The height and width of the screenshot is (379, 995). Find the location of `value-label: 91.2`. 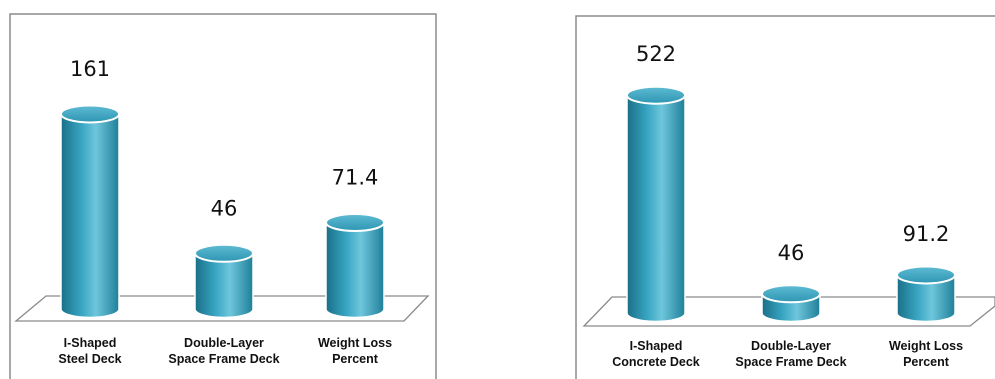

value-label: 91.2 is located at coordinates (926, 234).